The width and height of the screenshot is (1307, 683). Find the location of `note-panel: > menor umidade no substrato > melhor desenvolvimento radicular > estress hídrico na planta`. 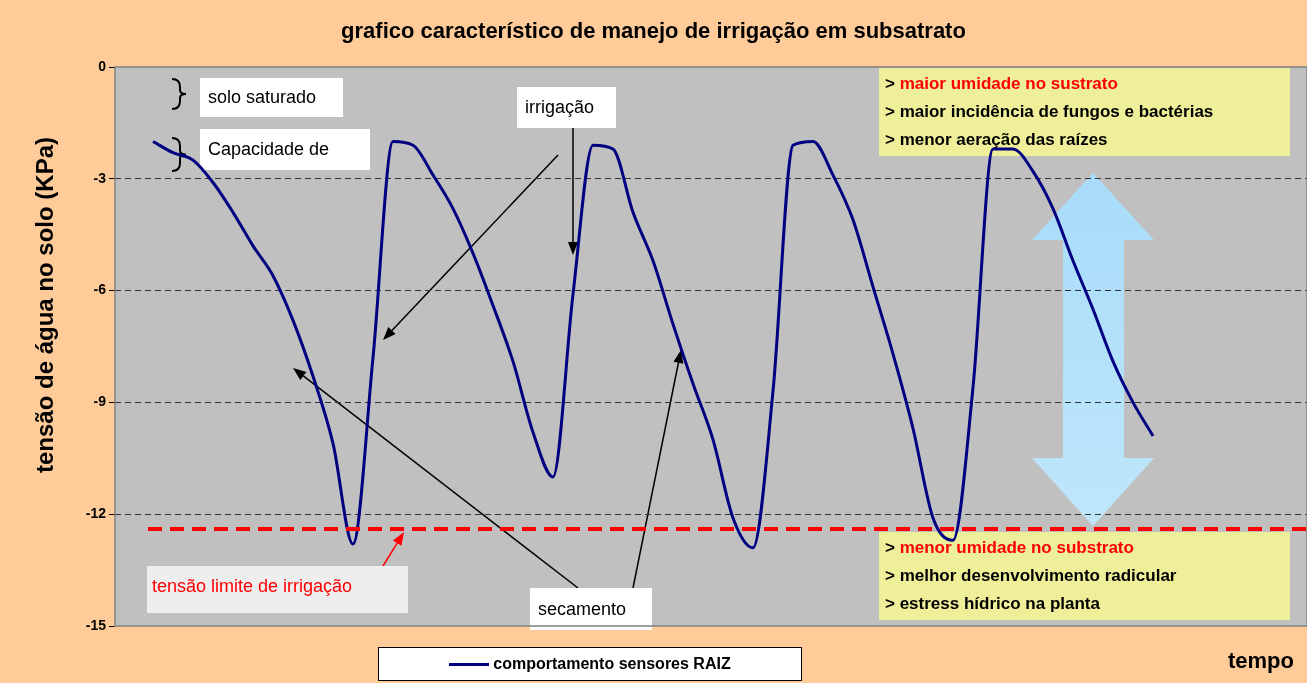

note-panel: > menor umidade no substrato > melhor desenvolvimento radicular > estress hídrico na planta is located at coordinates (1084, 576).